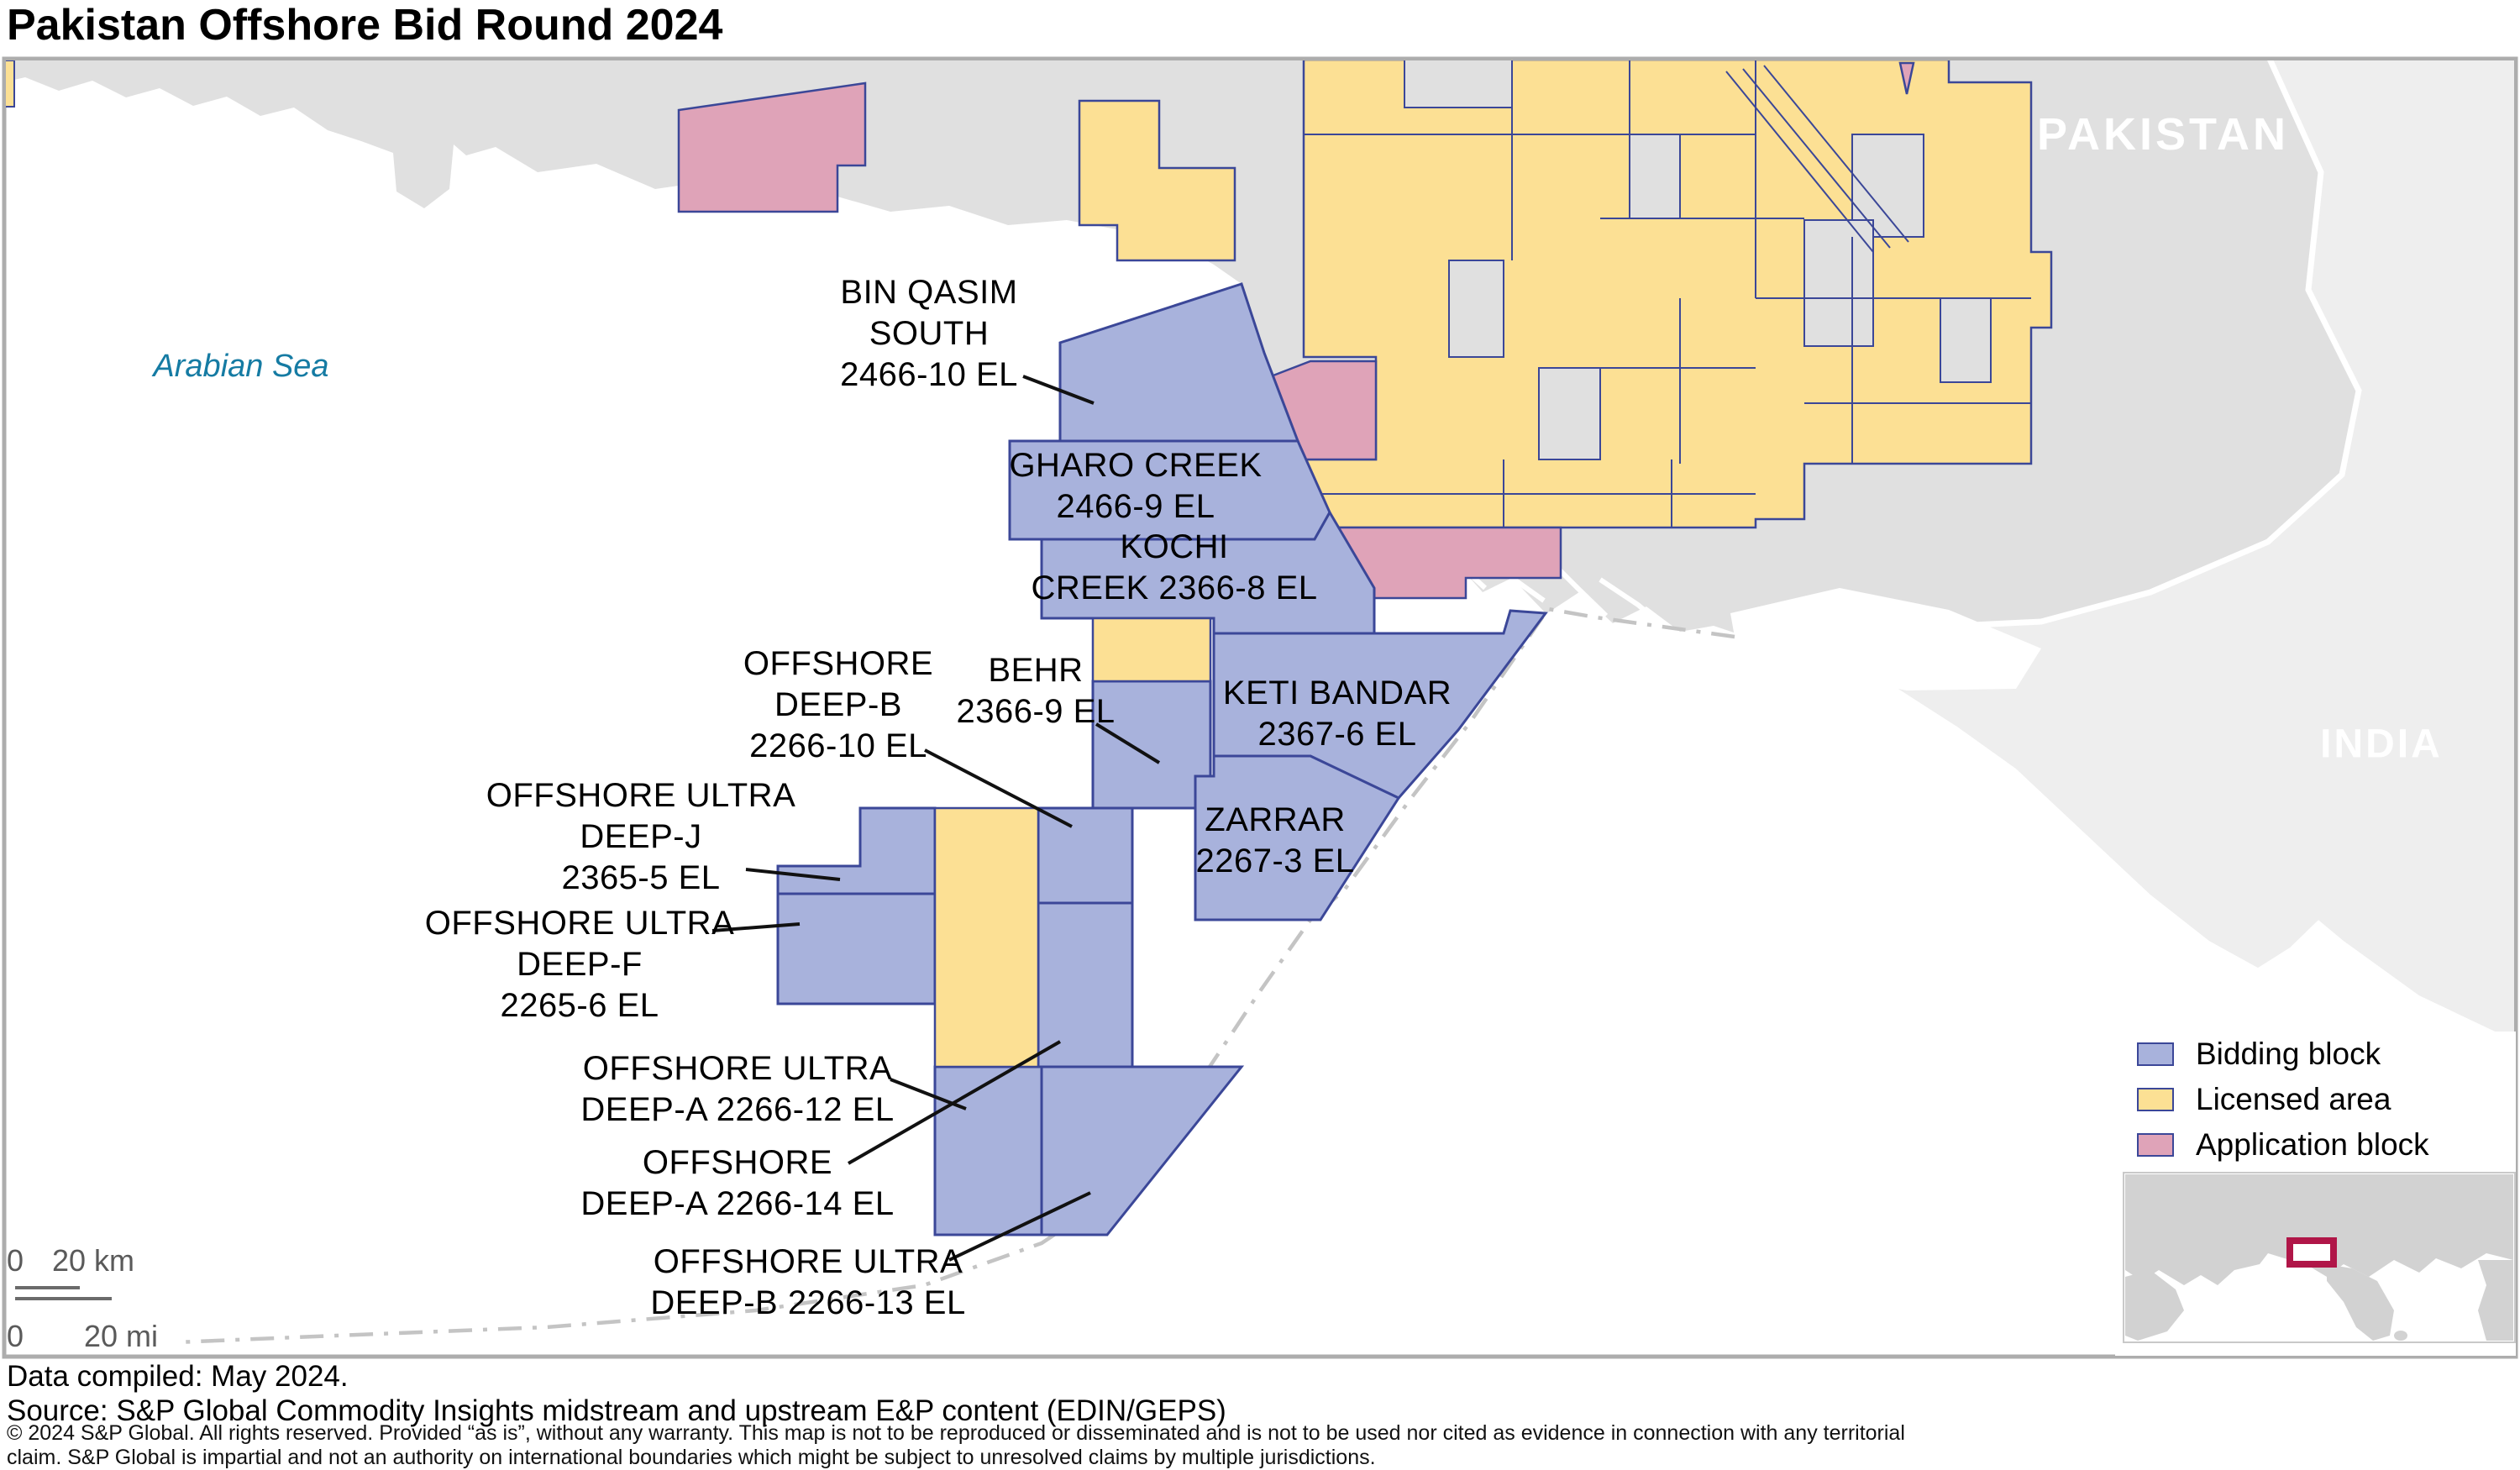 This screenshot has width=2520, height=1470. What do you see at coordinates (1036, 691) in the screenshot?
I see `block-label-behr: BEHR 2366-9 EL` at bounding box center [1036, 691].